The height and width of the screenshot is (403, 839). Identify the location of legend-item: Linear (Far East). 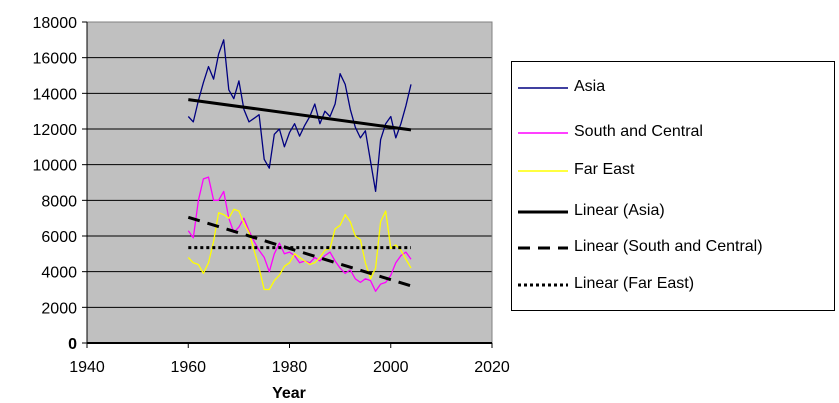
(673, 285).